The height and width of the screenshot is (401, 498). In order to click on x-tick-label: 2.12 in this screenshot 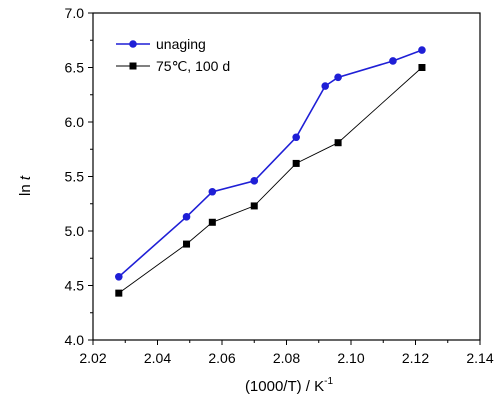, I will do `click(415, 358)`.